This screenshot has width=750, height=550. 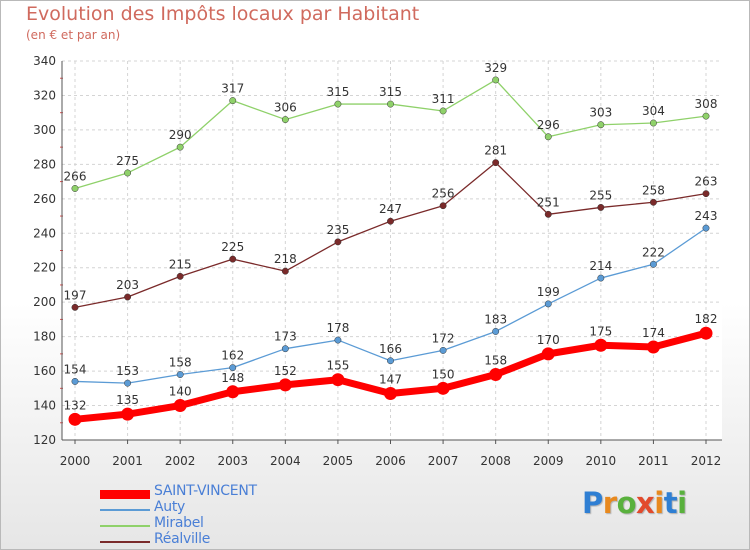 I want to click on data-label-auty: 243, so click(x=706, y=216).